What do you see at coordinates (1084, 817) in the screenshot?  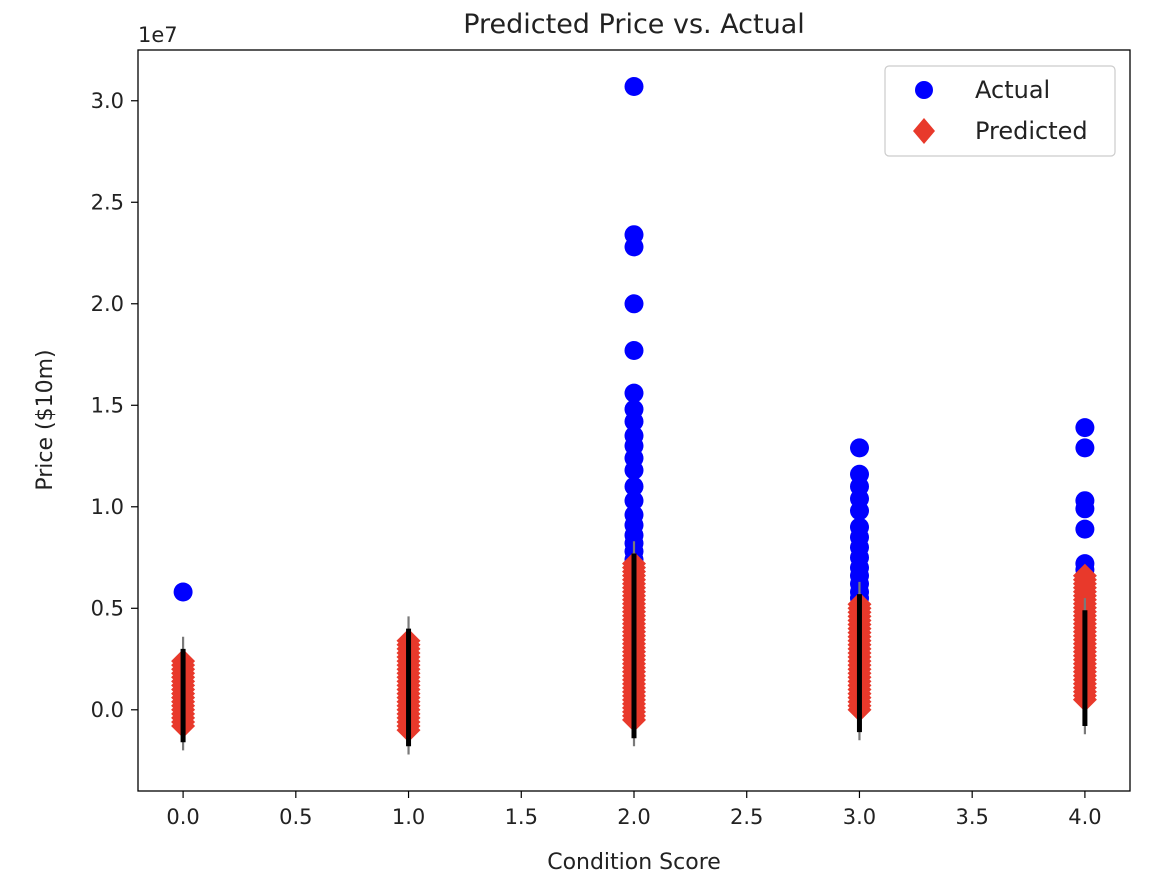 I see `x-tick-label: 4.0` at bounding box center [1084, 817].